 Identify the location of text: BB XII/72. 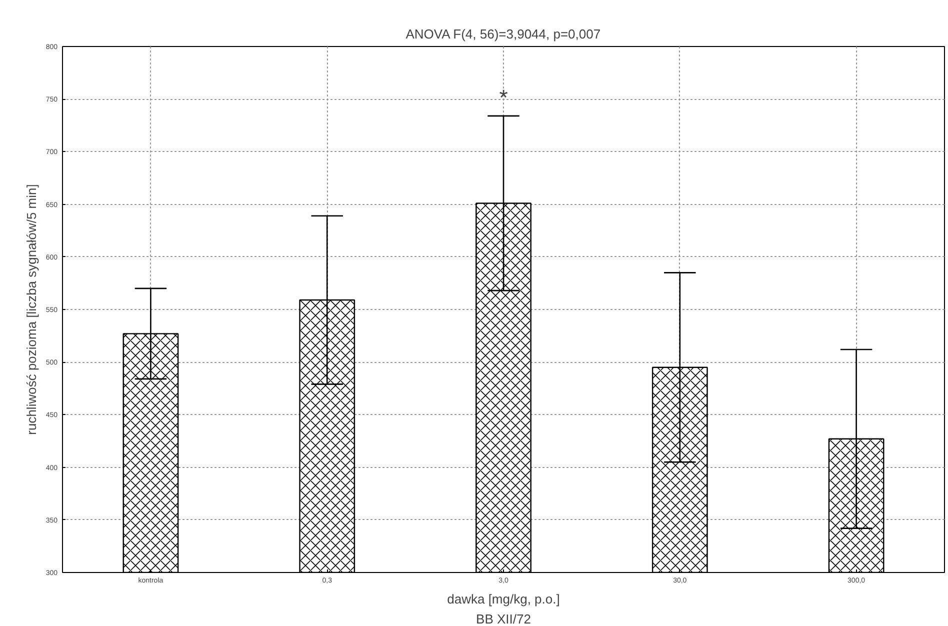
(503, 619).